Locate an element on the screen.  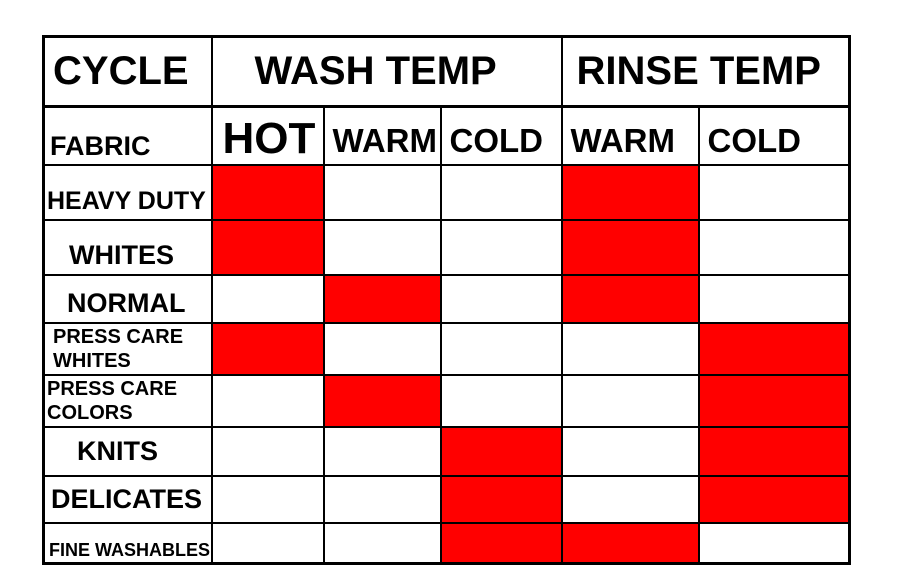
cycle-row-press-care-whites: PRESS CARE WHITES is located at coordinates (446, 348).